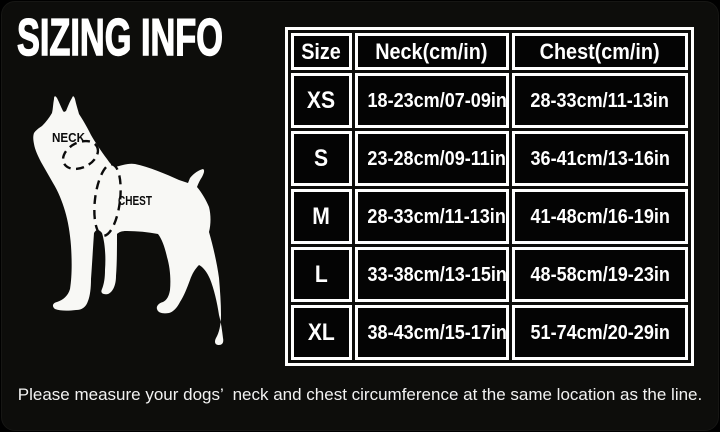  Describe the element at coordinates (432, 51) in the screenshot. I see `header-neck: Neck(cm/in)` at that location.